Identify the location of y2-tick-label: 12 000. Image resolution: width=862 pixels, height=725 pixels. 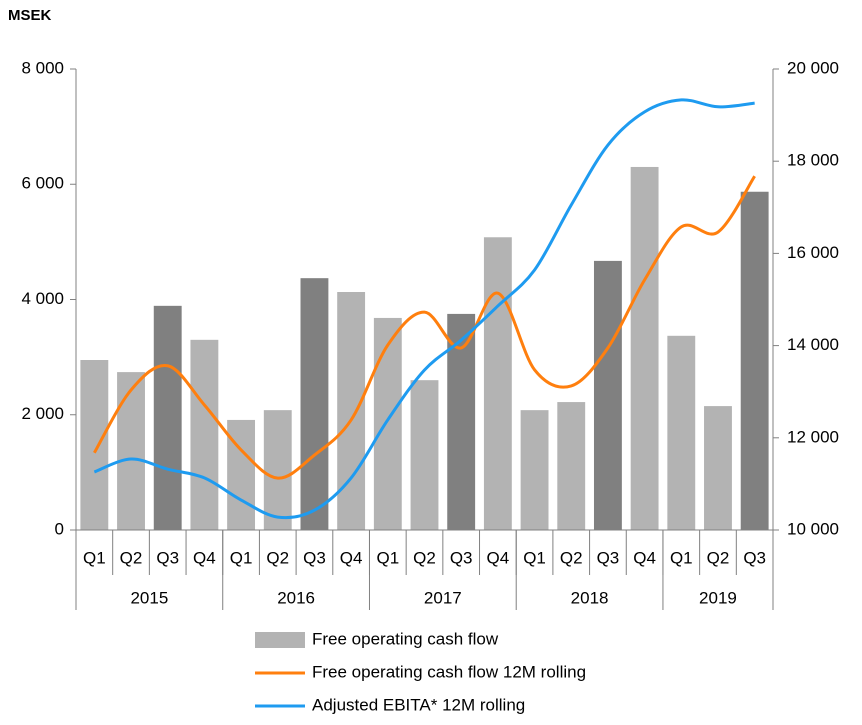
(813, 436).